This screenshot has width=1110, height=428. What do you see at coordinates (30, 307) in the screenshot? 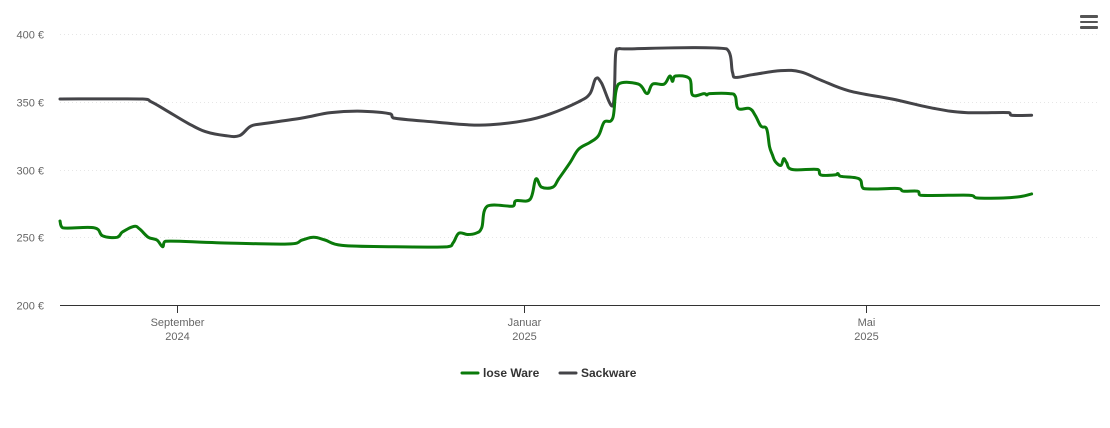
I see `y-tick-label: 200 €` at bounding box center [30, 307].